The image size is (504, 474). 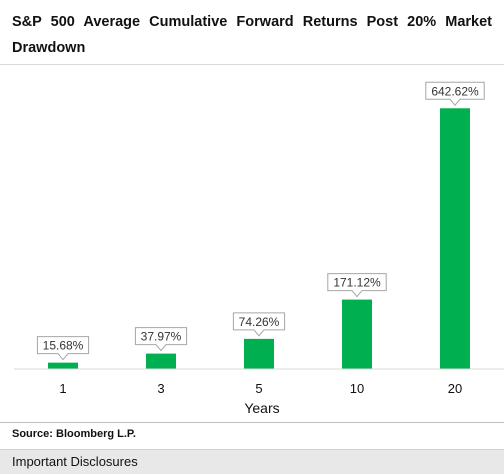 I want to click on x-tick-3: 3, so click(x=160, y=388).